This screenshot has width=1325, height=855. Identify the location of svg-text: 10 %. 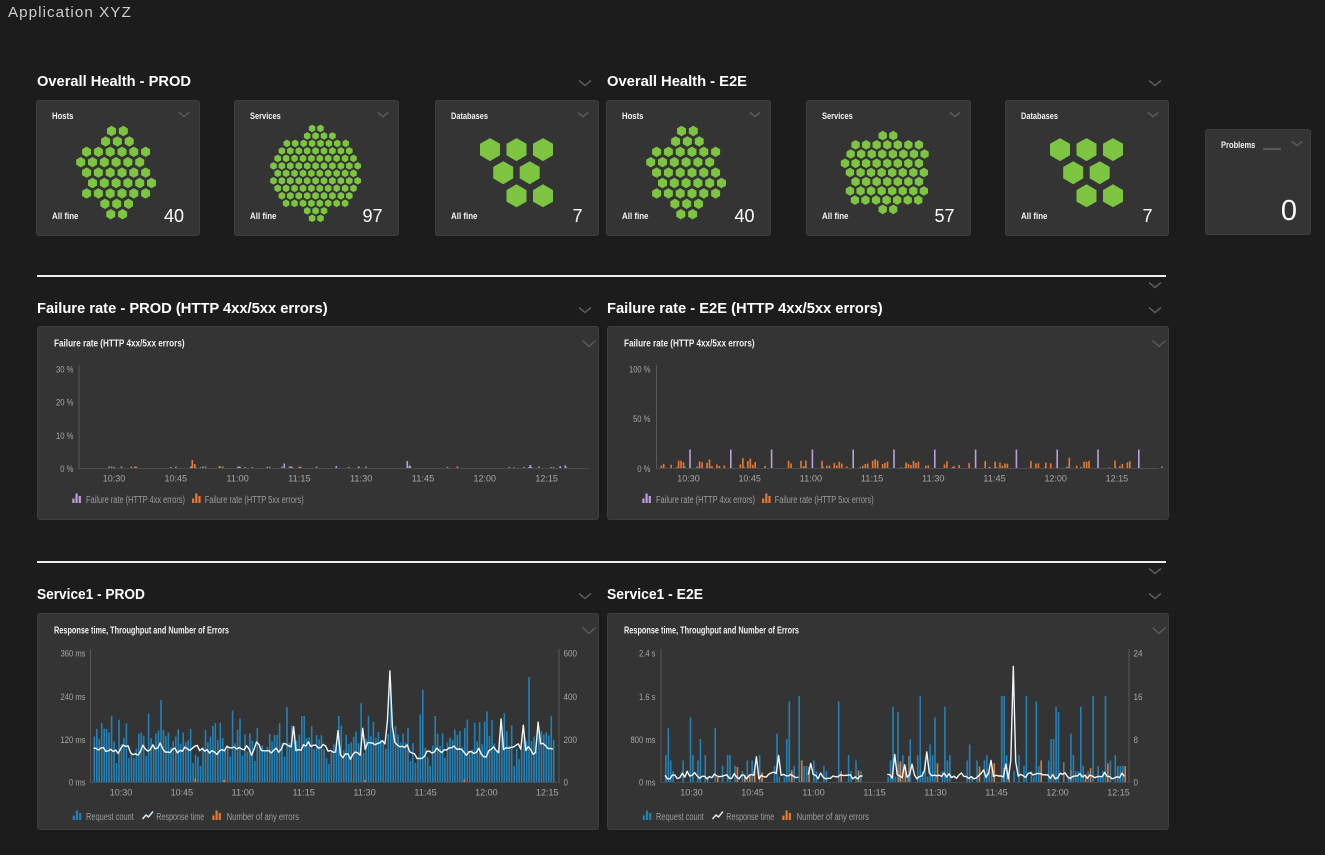
(65, 436).